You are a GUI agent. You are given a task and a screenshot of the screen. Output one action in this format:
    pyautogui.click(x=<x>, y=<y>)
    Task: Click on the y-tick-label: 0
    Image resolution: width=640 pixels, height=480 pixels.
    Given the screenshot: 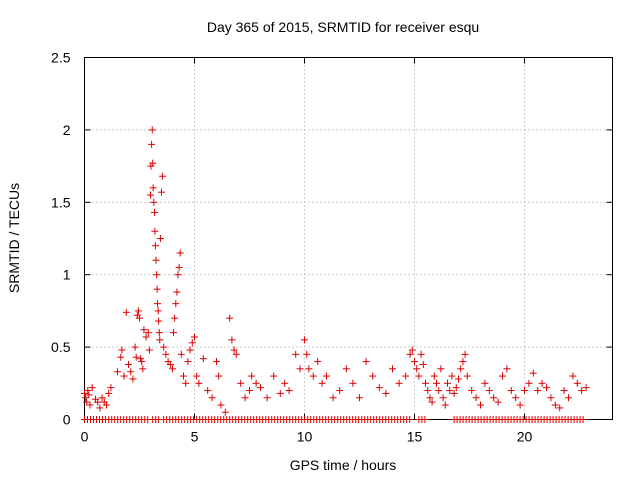 What is the action you would take?
    pyautogui.click(x=67, y=420)
    